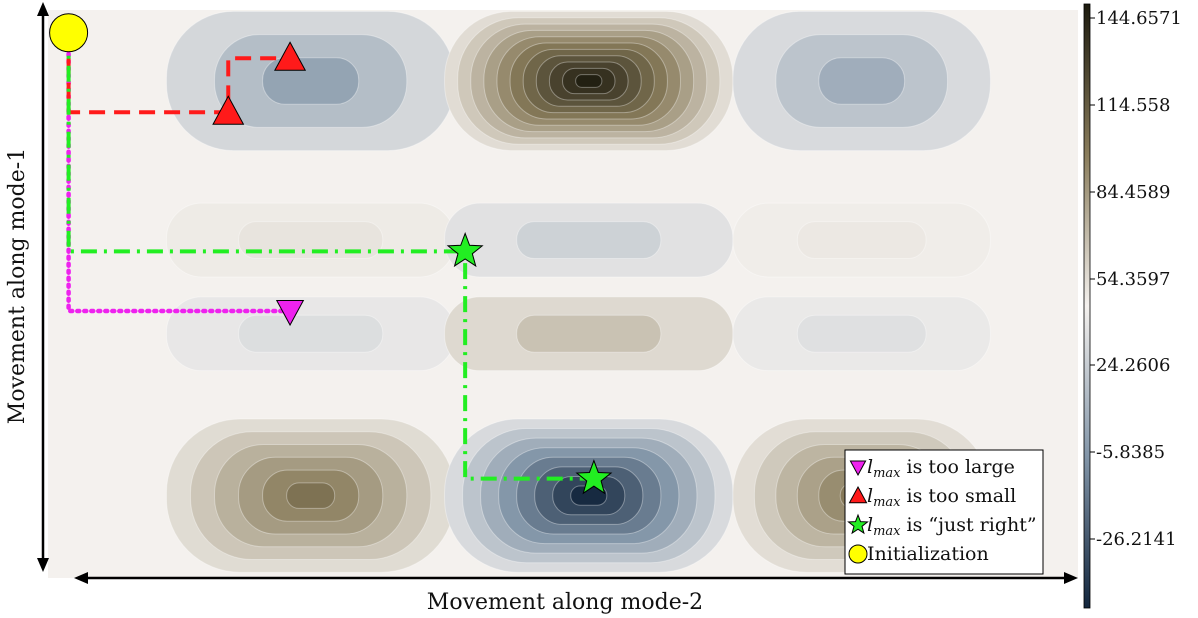 This screenshot has width=1198, height=618. I want to click on colorbar-tick-label: 114.558, so click(1133, 105).